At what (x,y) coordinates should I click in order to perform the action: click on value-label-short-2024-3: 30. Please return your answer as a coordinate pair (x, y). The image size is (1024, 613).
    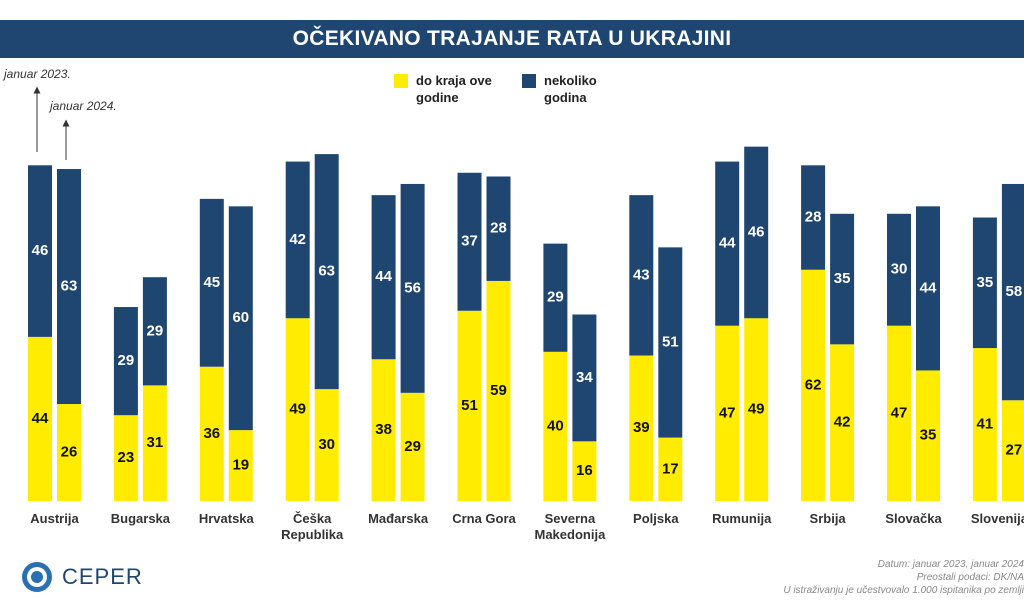
    Looking at the image, I should click on (326, 444).